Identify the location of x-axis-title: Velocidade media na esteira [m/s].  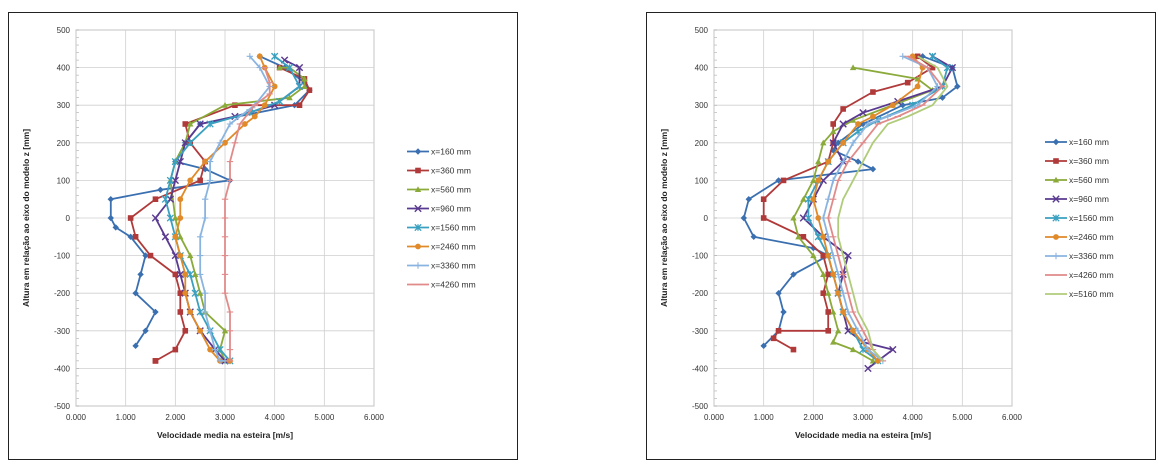
(225, 435).